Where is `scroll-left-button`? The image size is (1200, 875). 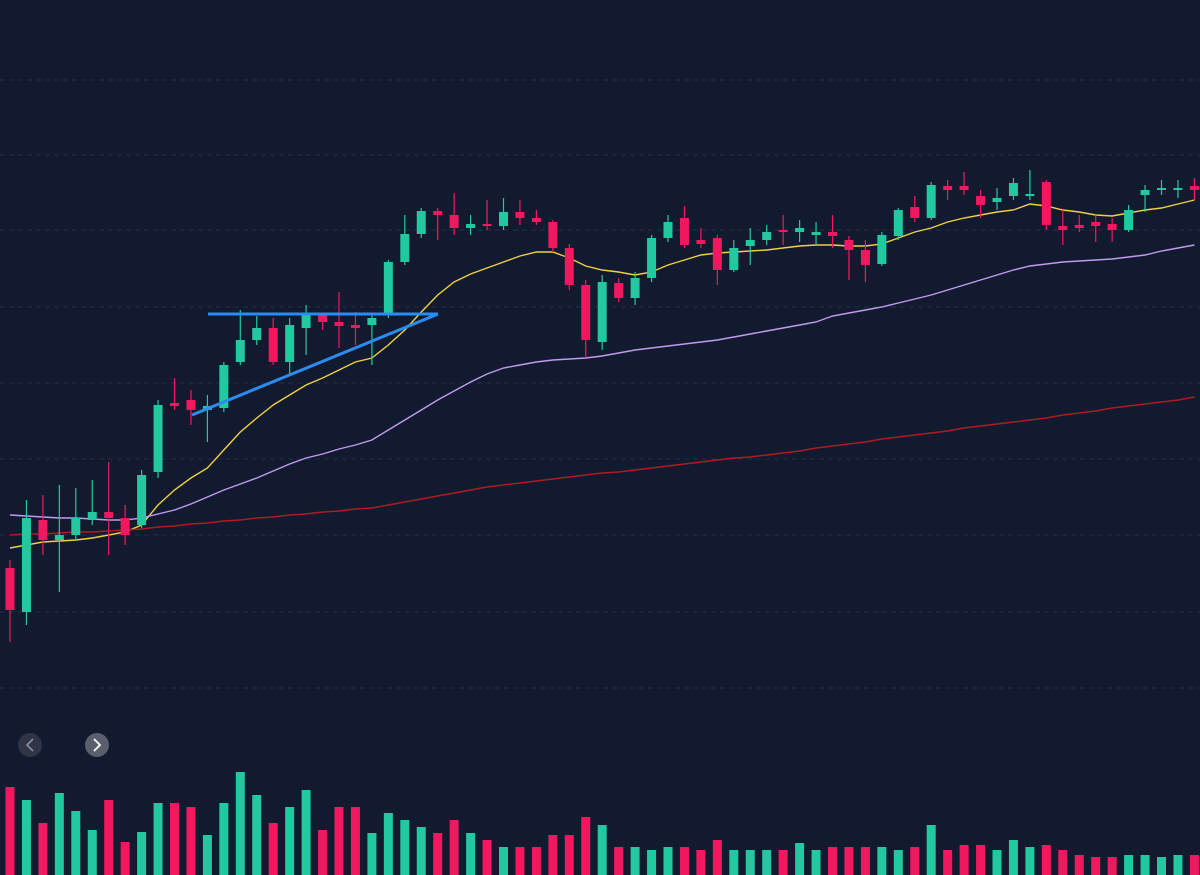
scroll-left-button is located at coordinates (30, 745).